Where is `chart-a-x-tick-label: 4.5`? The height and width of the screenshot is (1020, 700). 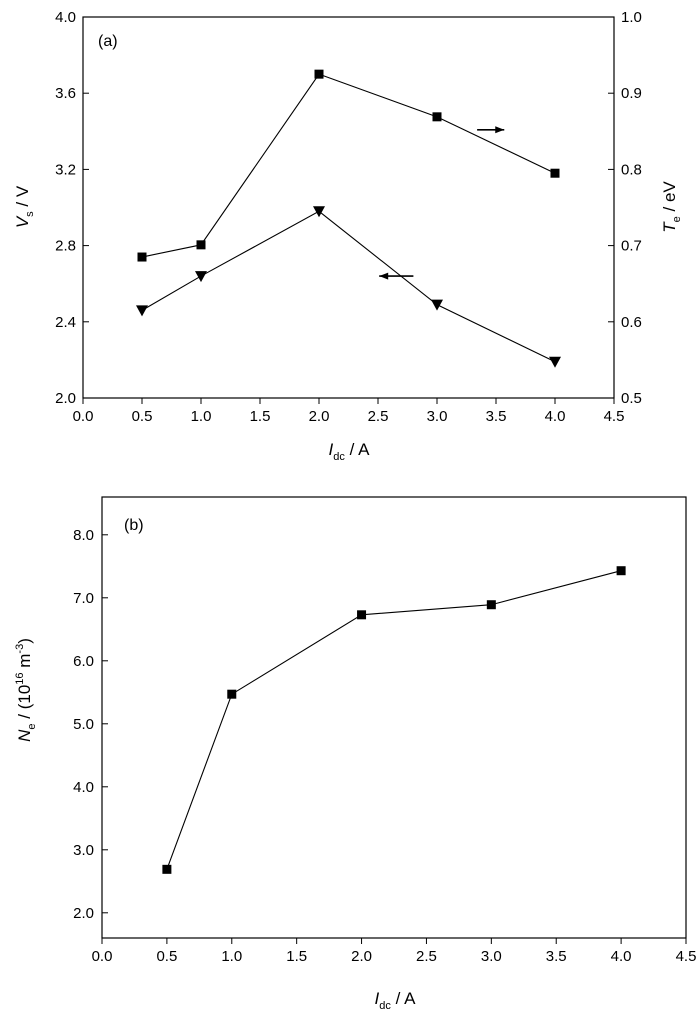
chart-a-x-tick-label: 4.5 is located at coordinates (614, 416).